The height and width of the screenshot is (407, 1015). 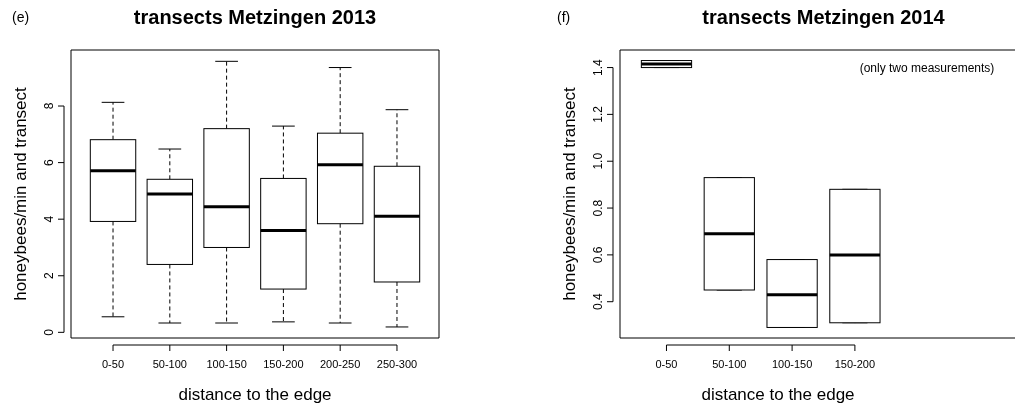 I want to click on y-tick-label: 8, so click(x=49, y=106).